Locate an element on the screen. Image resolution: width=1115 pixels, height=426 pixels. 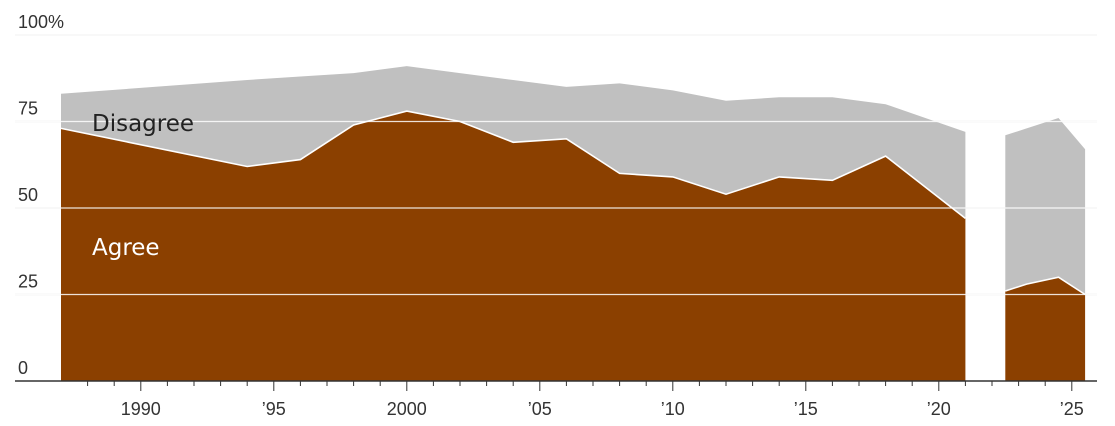
y-tick-label: 50 is located at coordinates (28, 195).